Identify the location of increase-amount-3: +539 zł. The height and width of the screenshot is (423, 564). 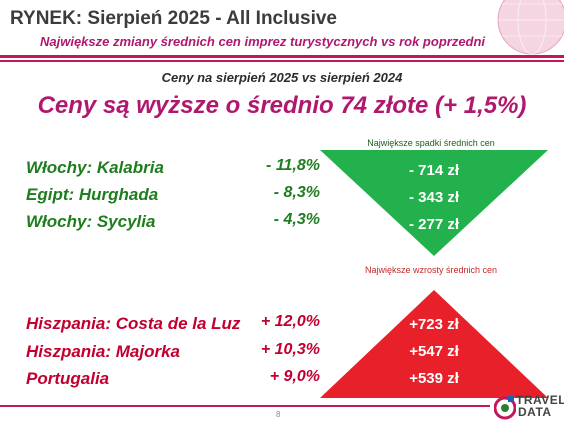
(434, 378).